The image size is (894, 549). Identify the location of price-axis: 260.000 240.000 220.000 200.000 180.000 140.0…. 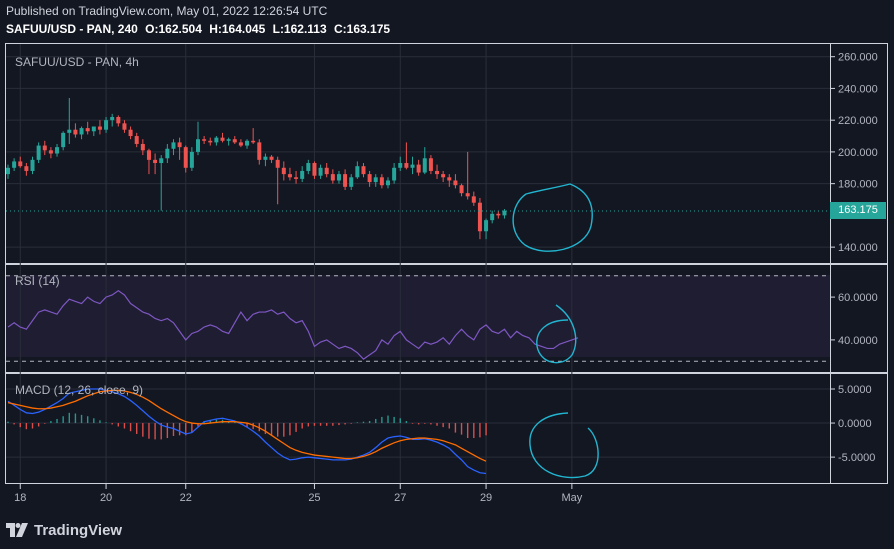
(854, 258).